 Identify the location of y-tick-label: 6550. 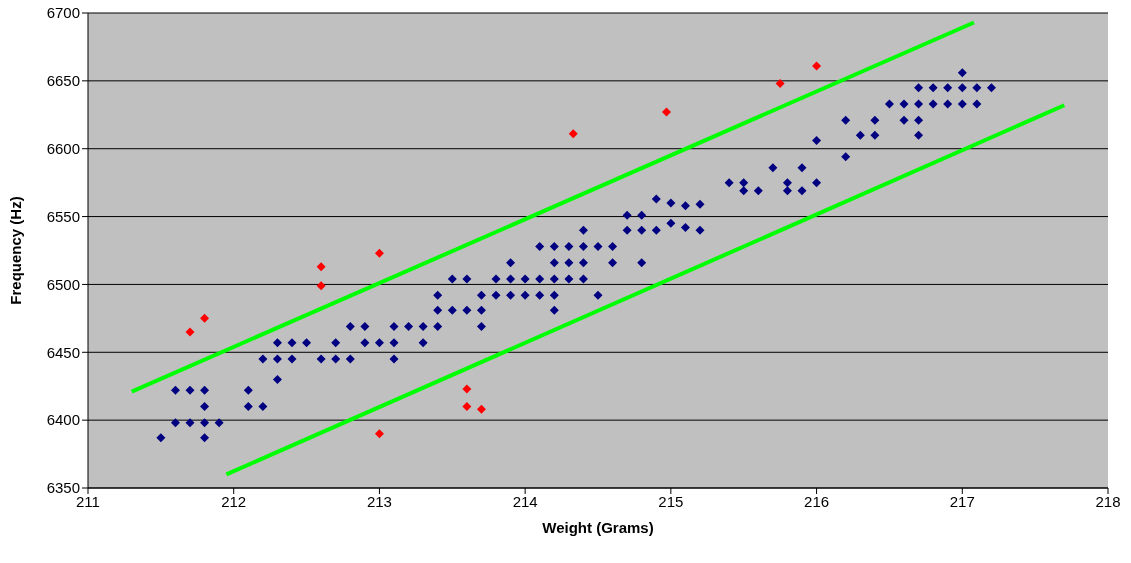
(63, 216).